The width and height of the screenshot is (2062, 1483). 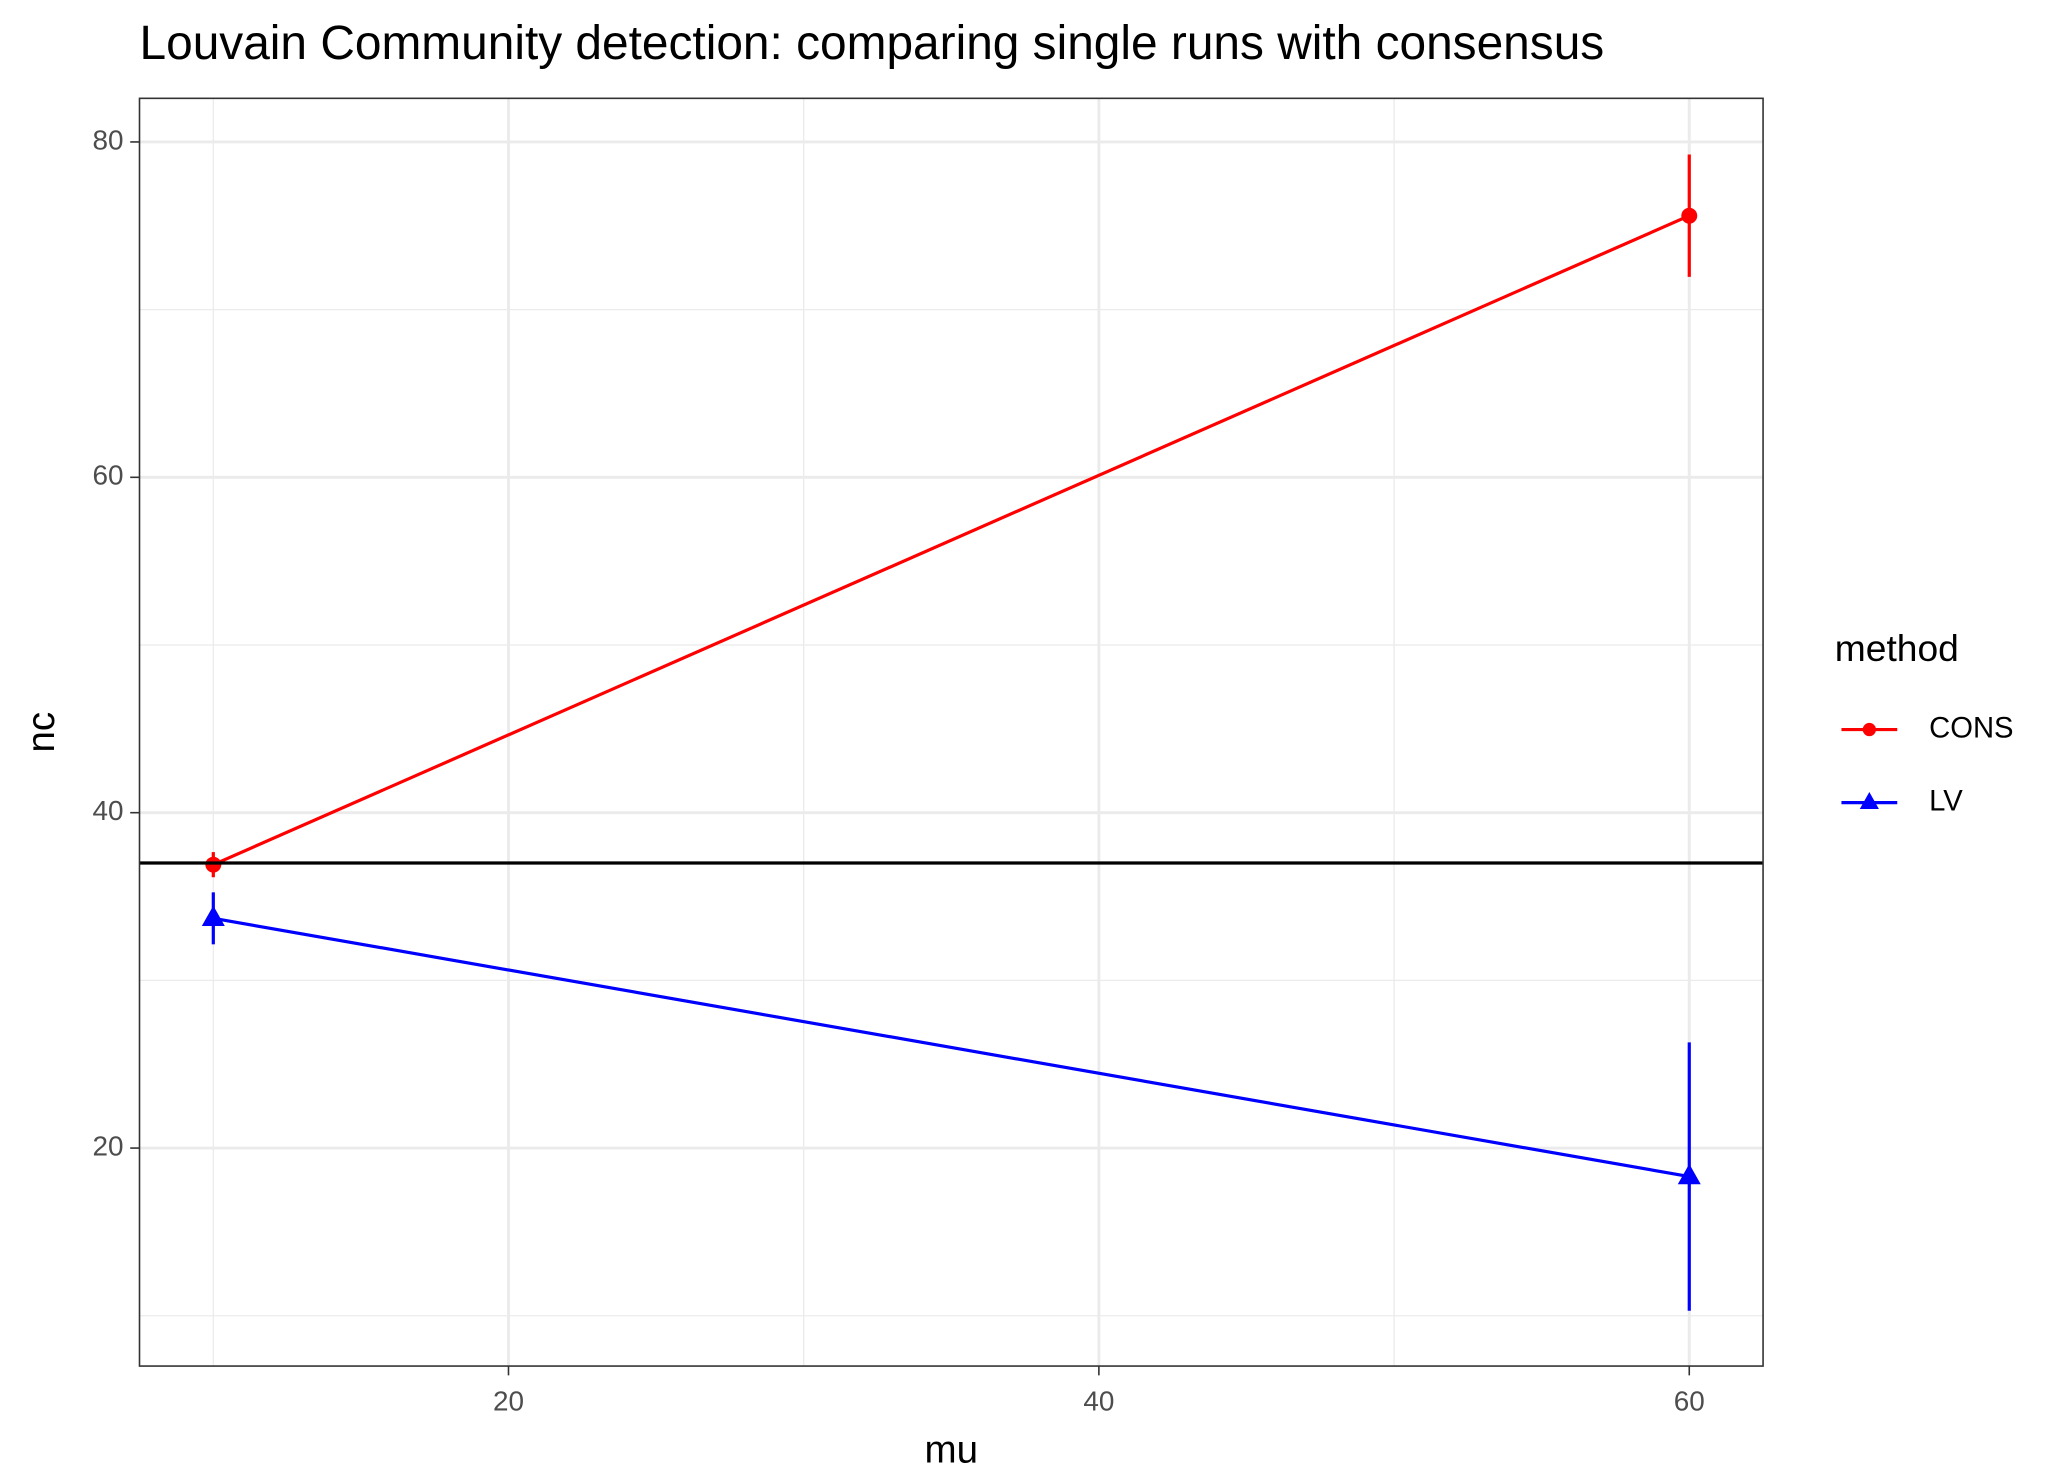 I want to click on y-tick-label: 60, so click(x=108, y=475).